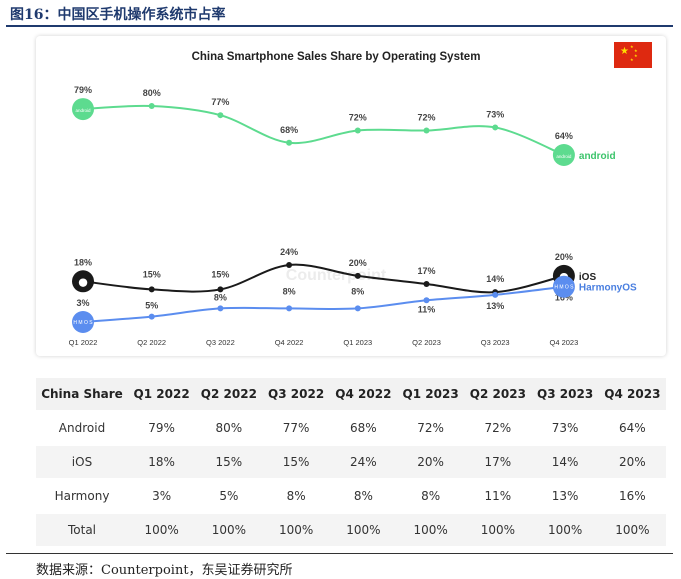  I want to click on table-cell: 14%, so click(565, 462).